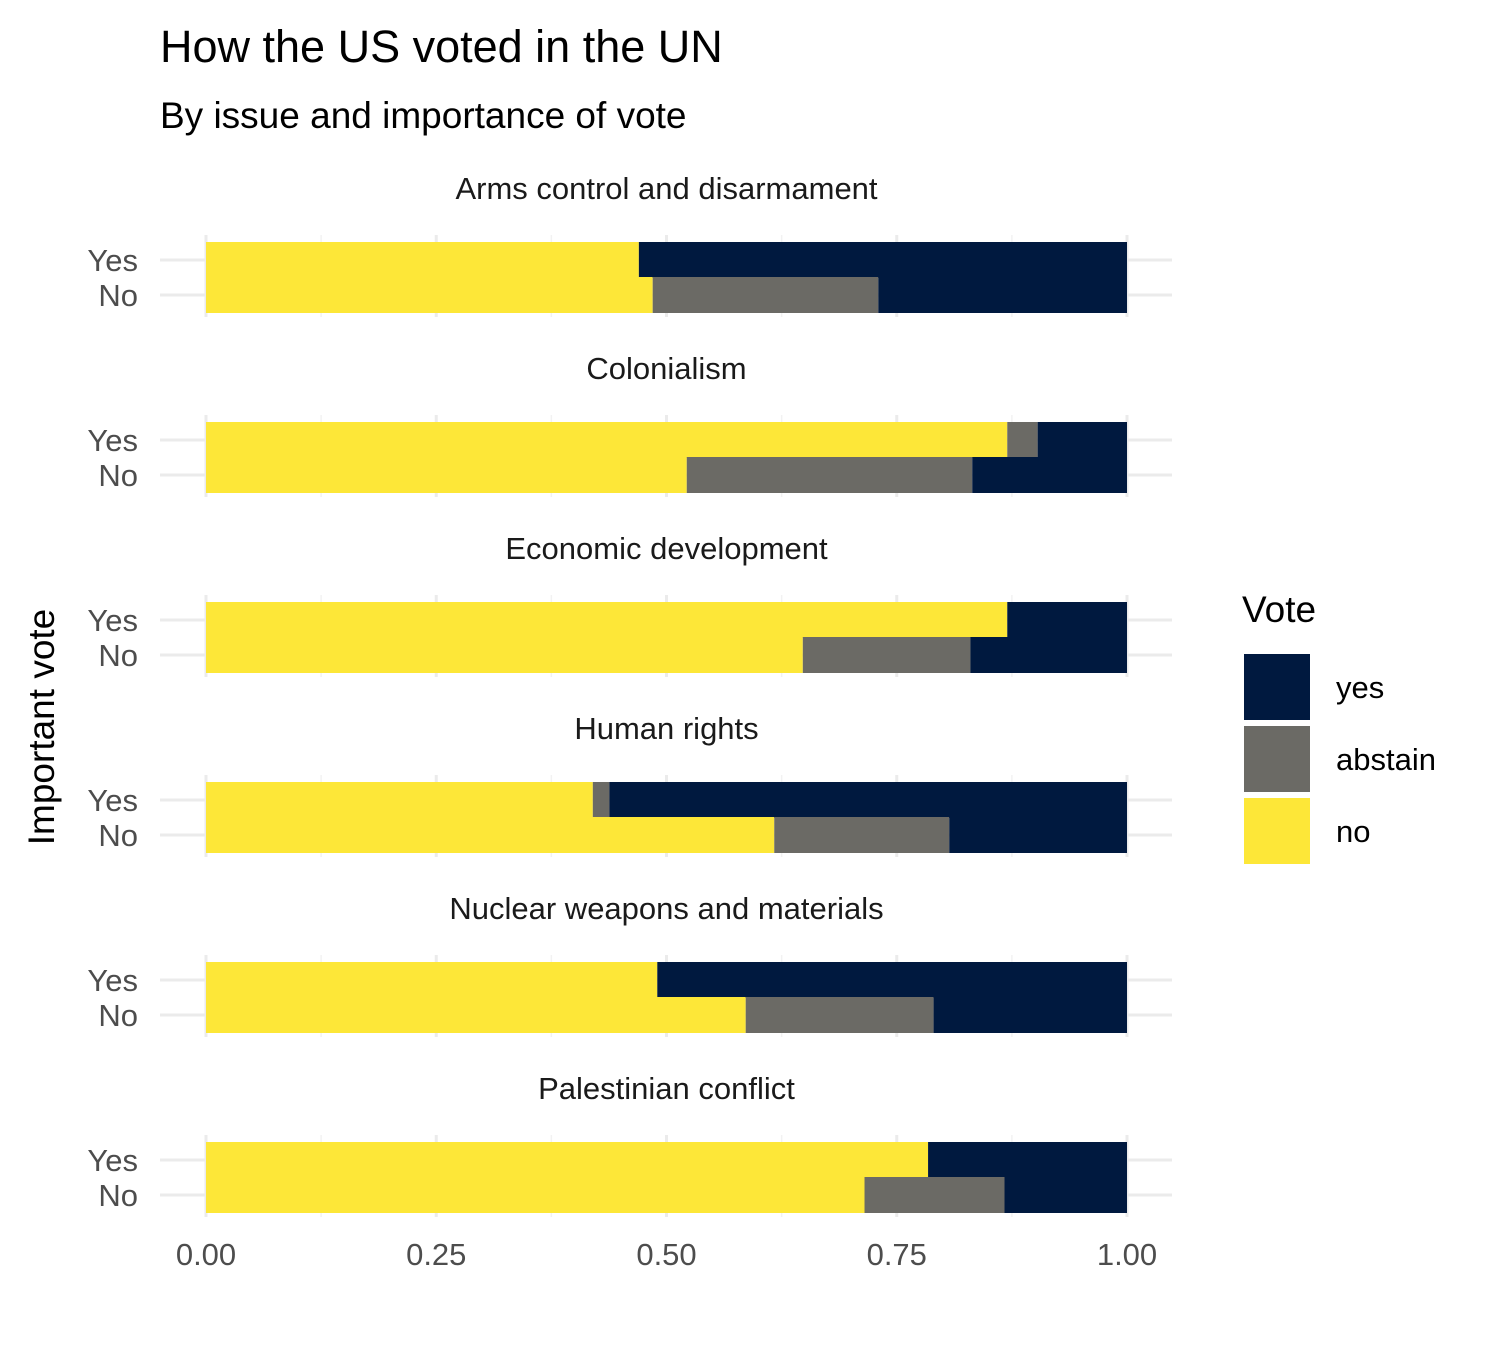 This screenshot has width=1500, height=1350. What do you see at coordinates (436, 1254) in the screenshot?
I see `x-tick-label: 0.25` at bounding box center [436, 1254].